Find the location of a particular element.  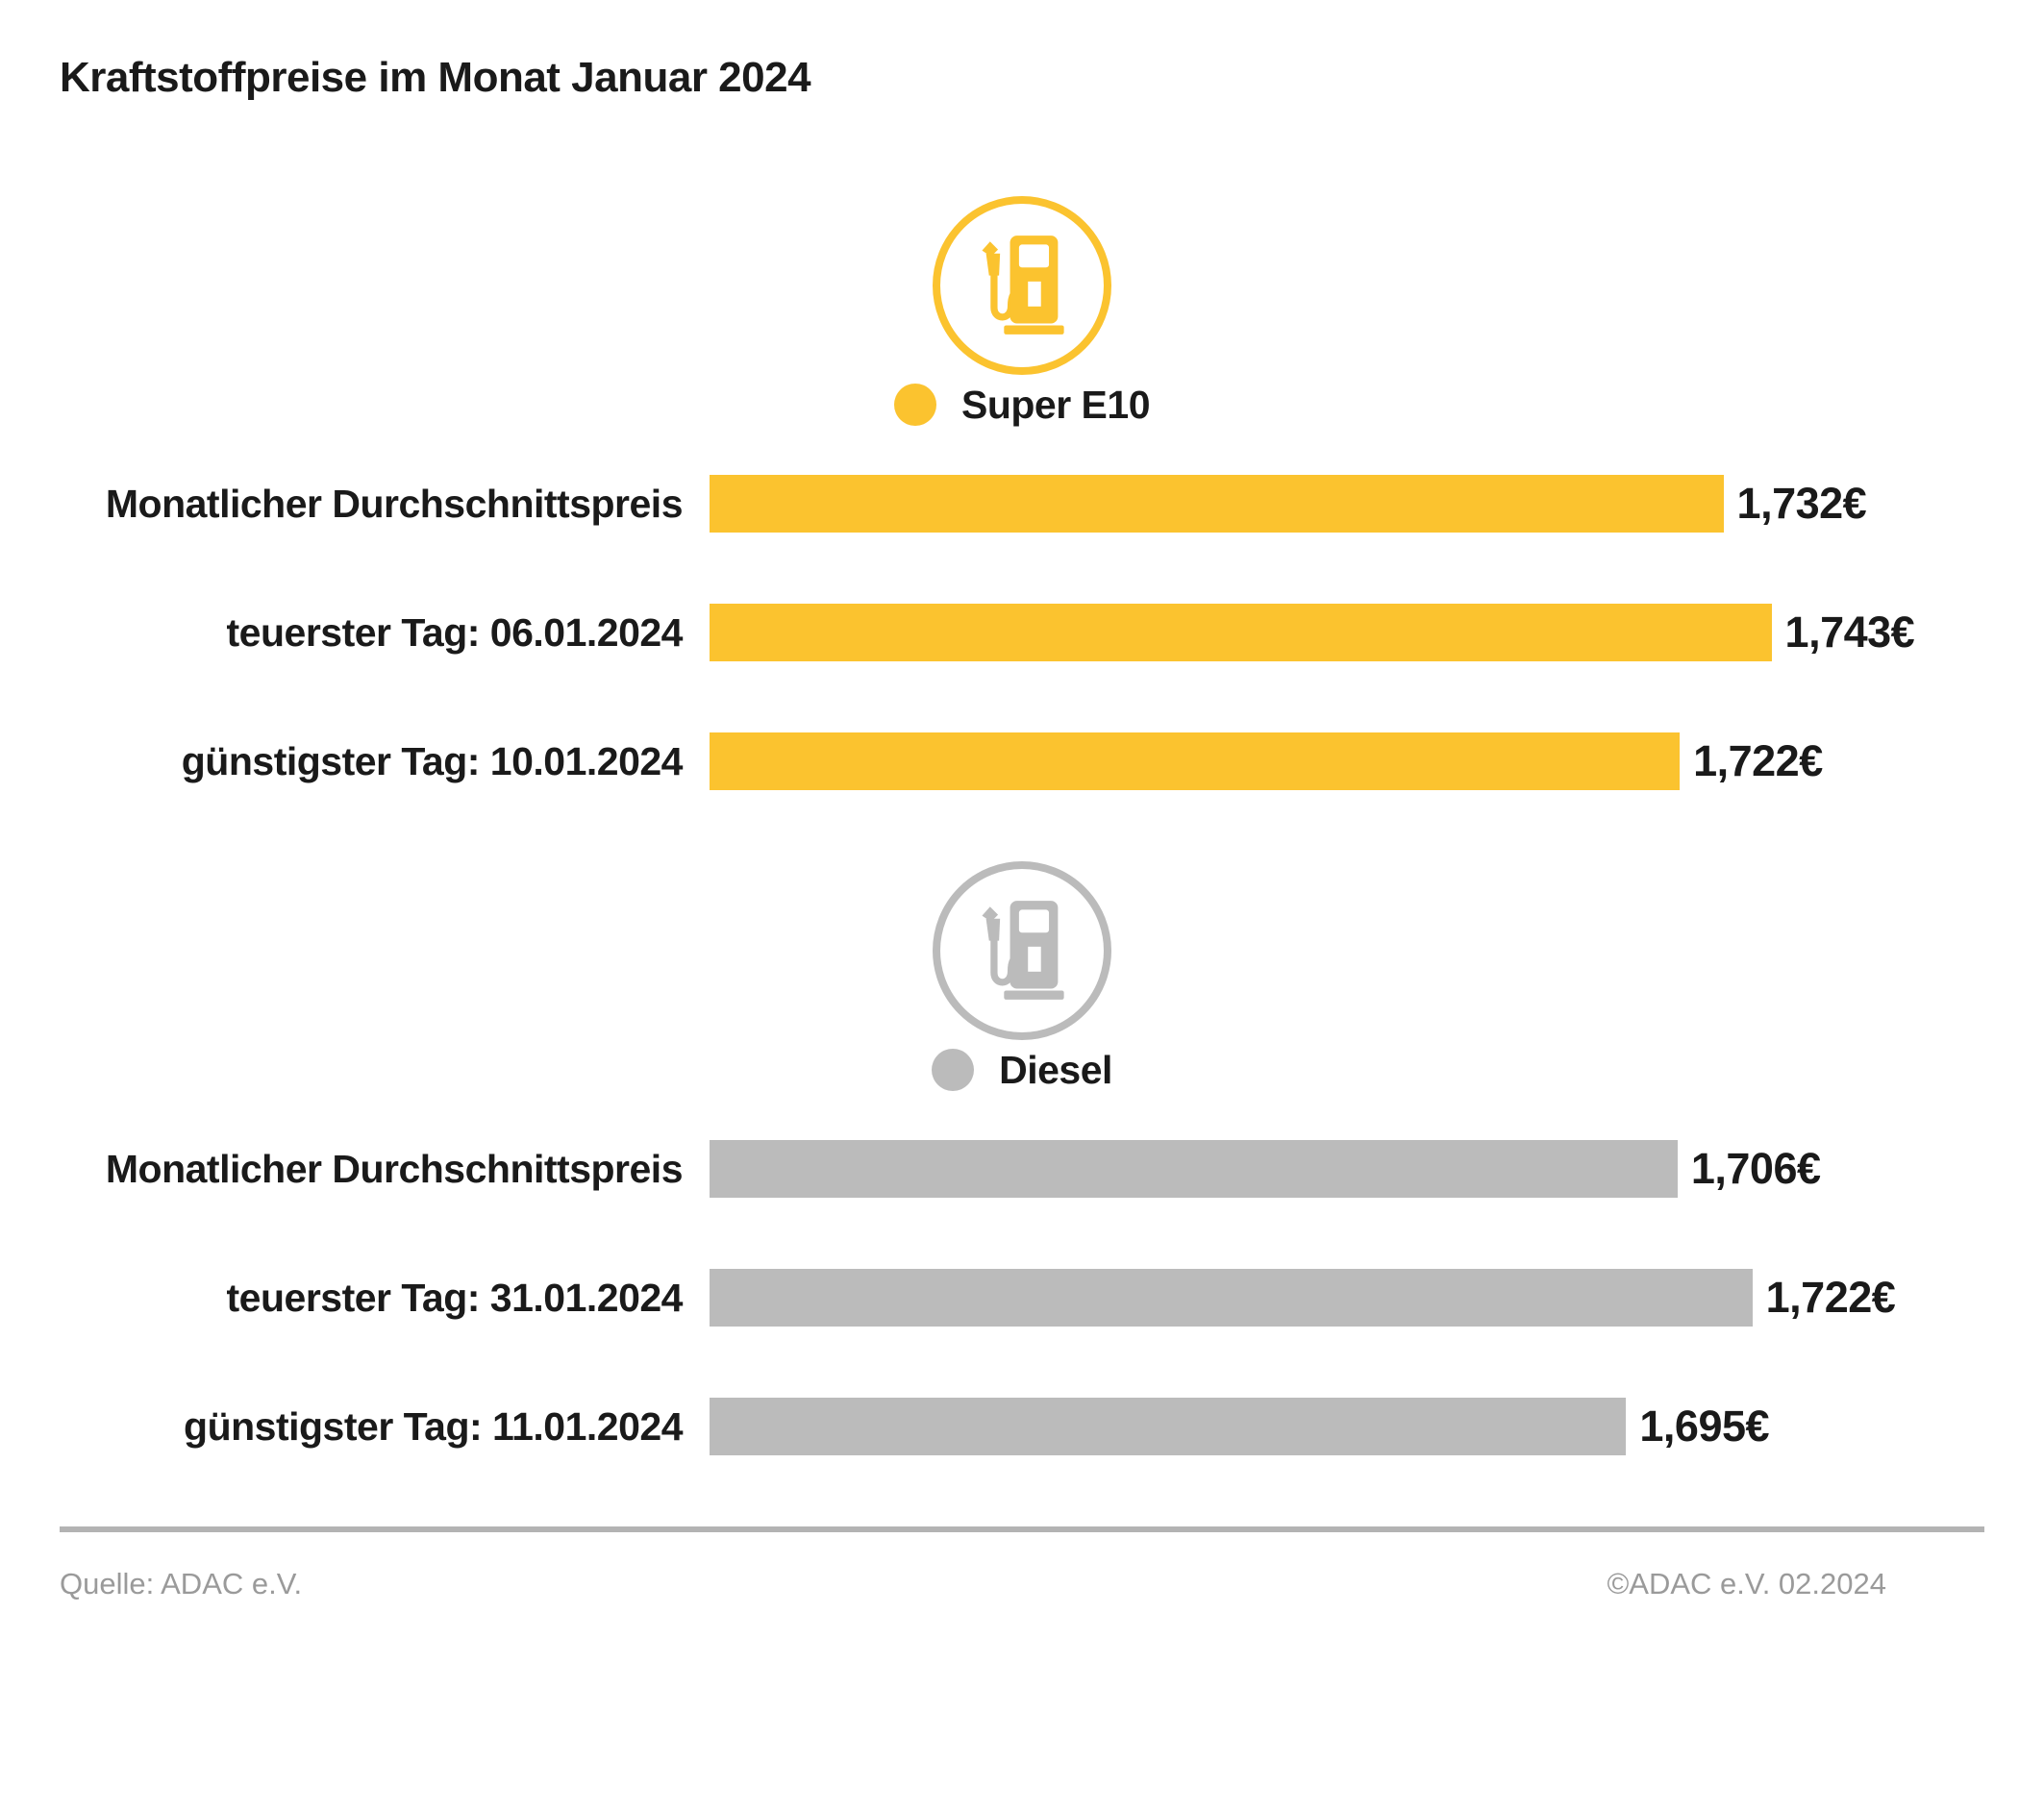

bar-row: teuerster Tag: 31.01.2024 1,722€ is located at coordinates (1022, 1298).